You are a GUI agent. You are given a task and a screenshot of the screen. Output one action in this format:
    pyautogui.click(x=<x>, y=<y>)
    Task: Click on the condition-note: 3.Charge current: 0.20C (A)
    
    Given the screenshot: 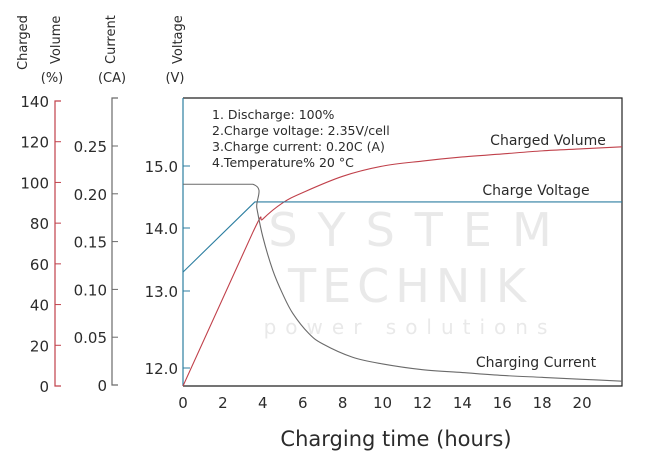 What is the action you would take?
    pyautogui.click(x=298, y=146)
    